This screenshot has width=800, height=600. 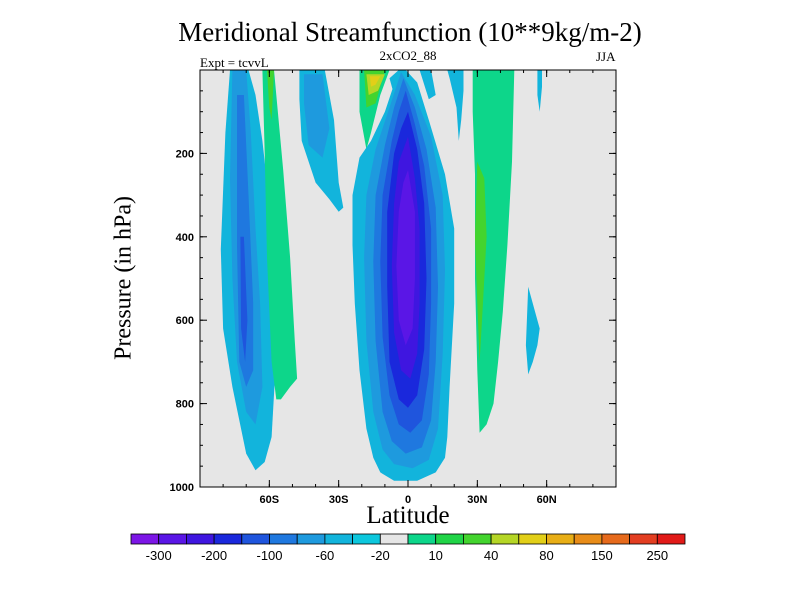 I want to click on y-tick-label: 600, so click(x=185, y=321).